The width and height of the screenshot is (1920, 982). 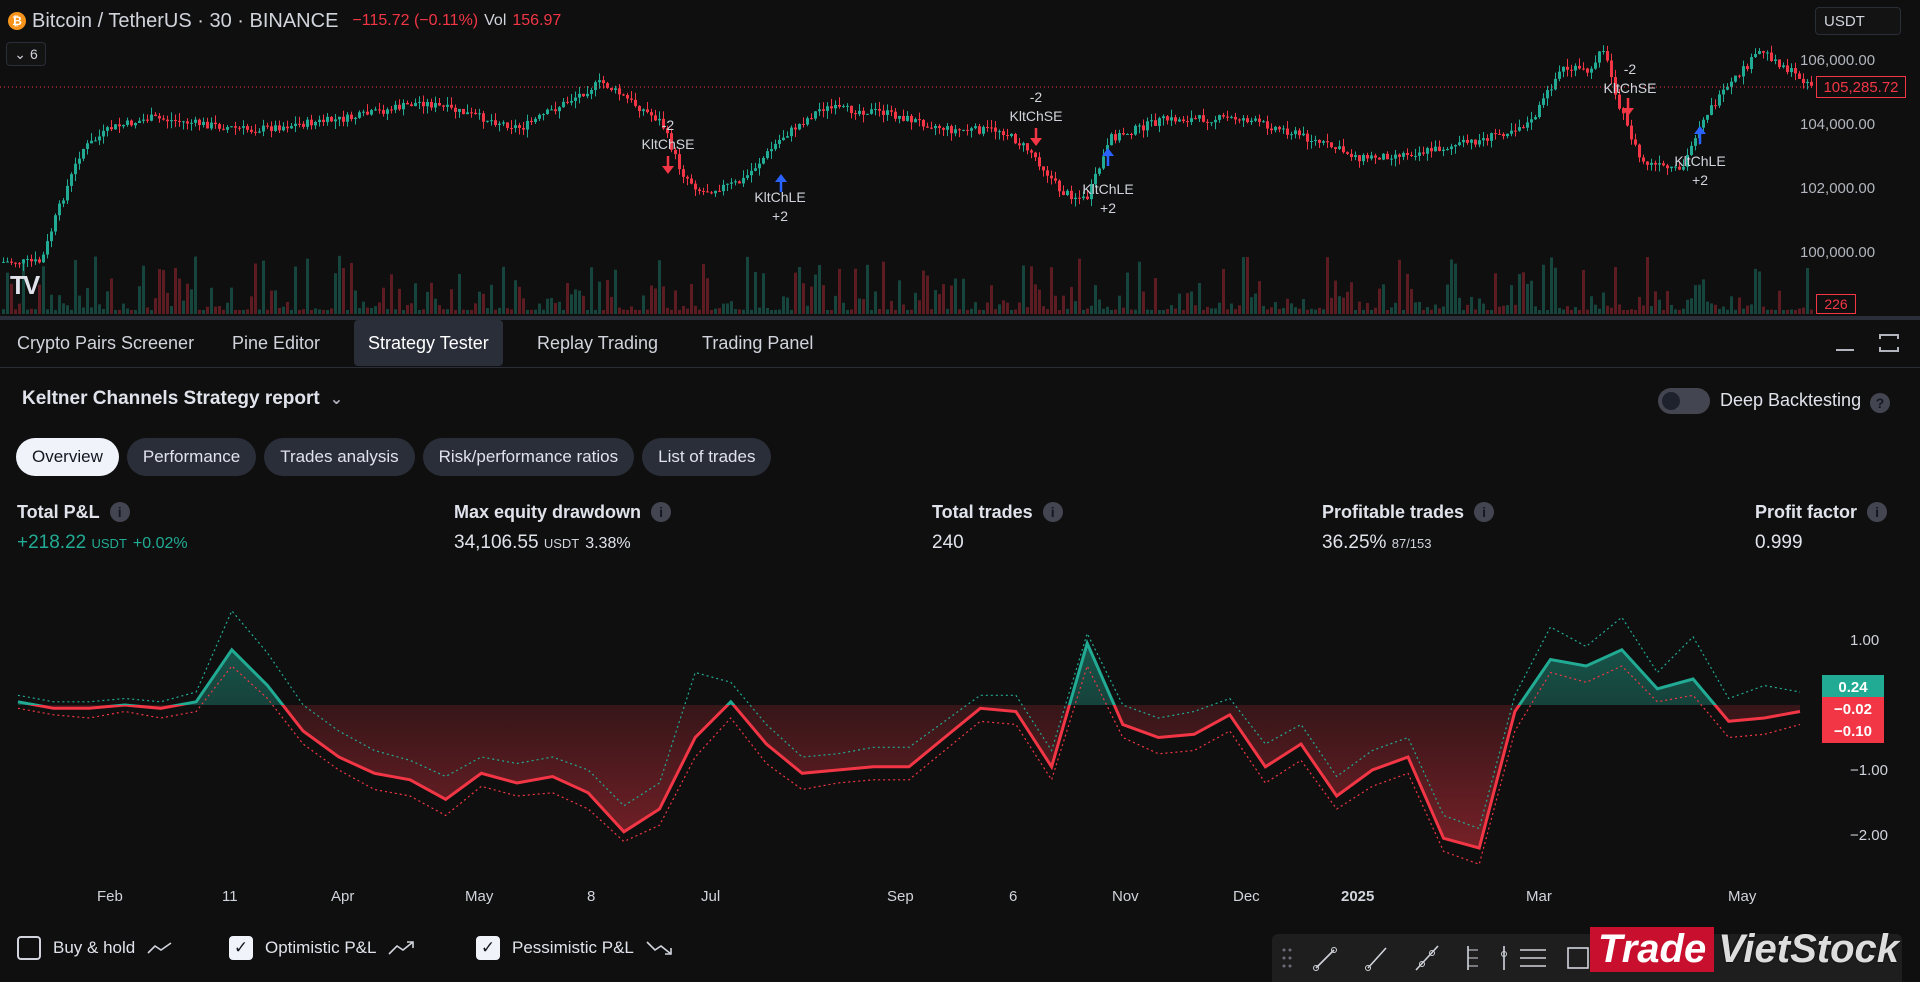 I want to click on parallel-channel-tool-icon, so click(x=1533, y=958).